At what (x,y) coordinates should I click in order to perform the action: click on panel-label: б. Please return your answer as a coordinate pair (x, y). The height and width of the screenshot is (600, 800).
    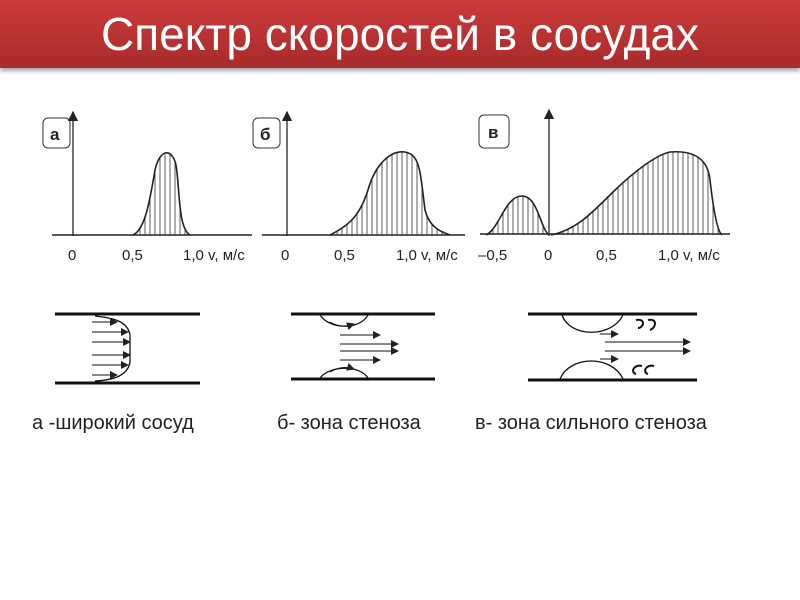
    Looking at the image, I should click on (265, 134).